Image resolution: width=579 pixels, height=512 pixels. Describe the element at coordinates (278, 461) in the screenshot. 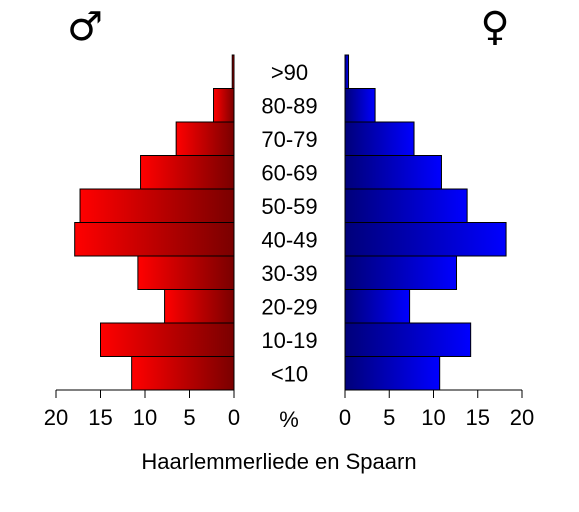

I see `x-axis-title: Haarlemmerliede en Spaarn` at that location.